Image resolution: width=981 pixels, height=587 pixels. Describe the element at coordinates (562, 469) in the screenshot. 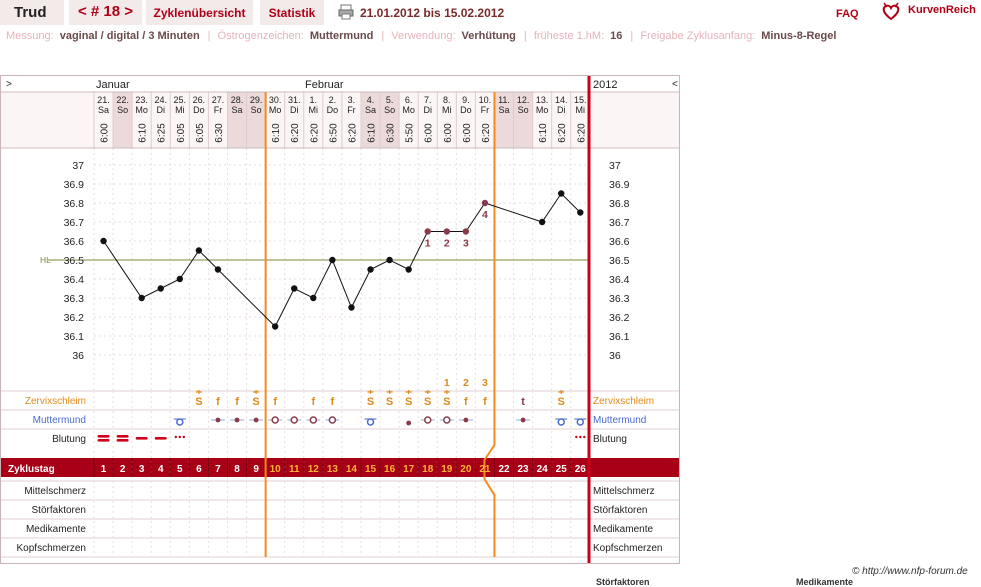

I see `cycle-day-number: 25` at that location.